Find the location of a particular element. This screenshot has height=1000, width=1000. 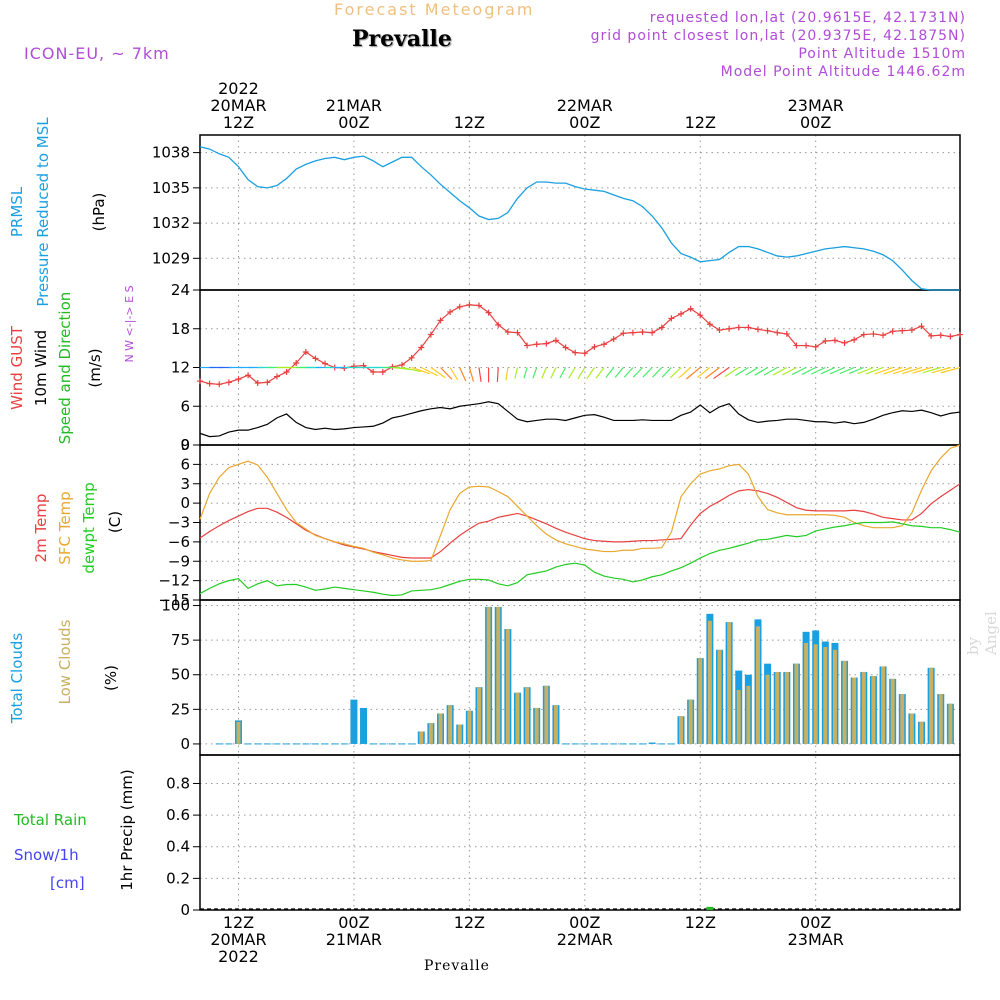

top-time-label: 12Z is located at coordinates (469, 122).